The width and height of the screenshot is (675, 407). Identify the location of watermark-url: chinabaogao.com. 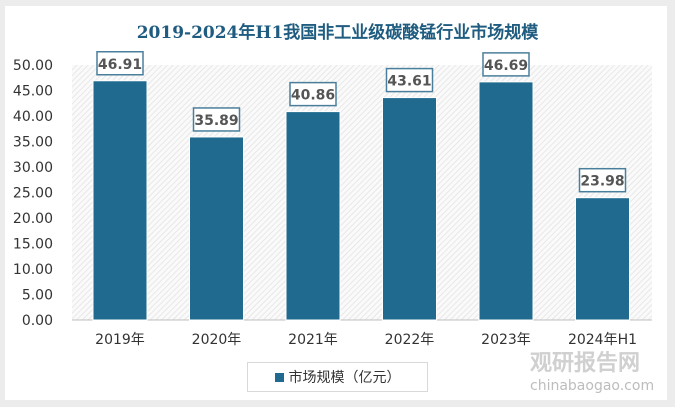
(592, 386).